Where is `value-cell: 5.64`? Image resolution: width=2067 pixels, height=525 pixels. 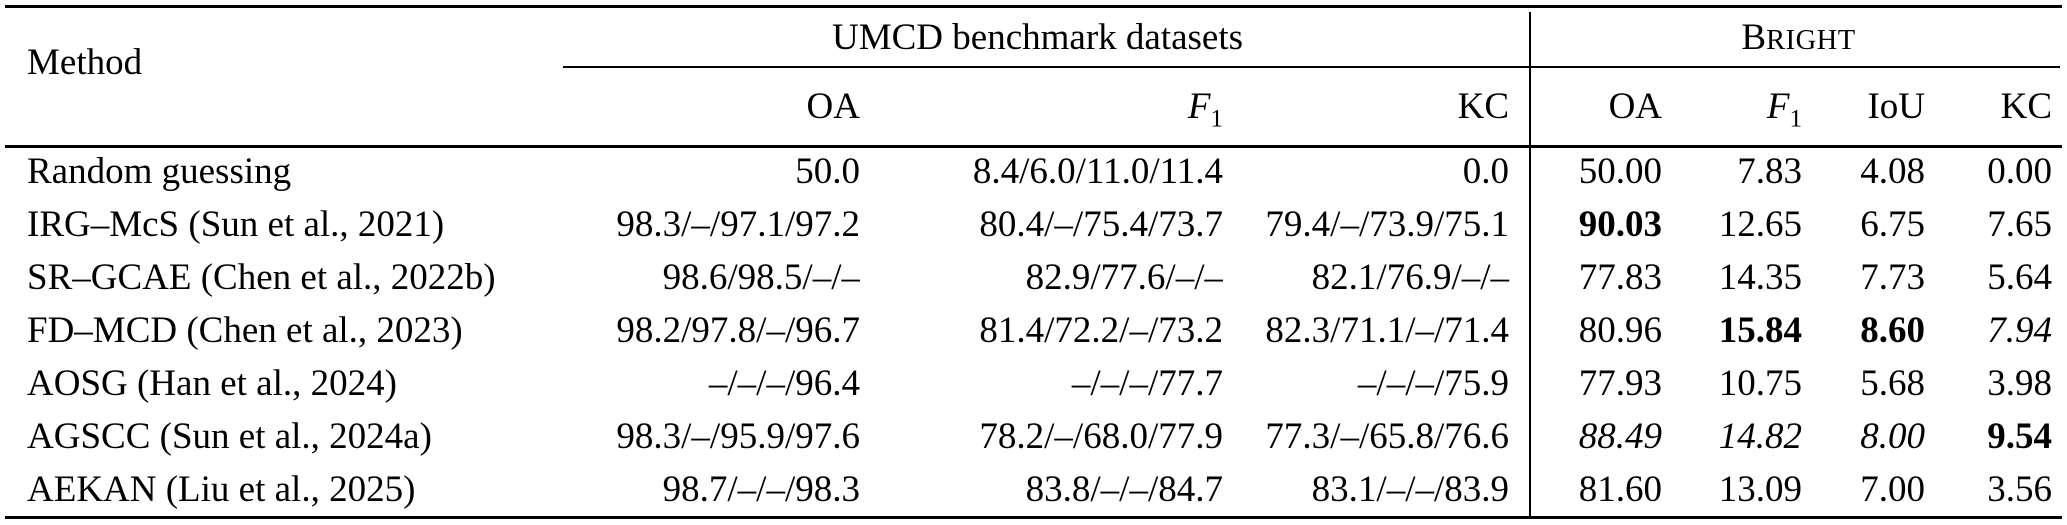 value-cell: 5.64 is located at coordinates (2020, 277).